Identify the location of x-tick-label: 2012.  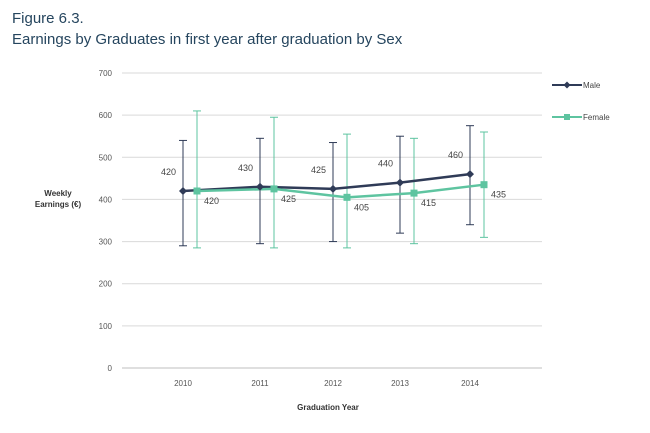
(333, 383).